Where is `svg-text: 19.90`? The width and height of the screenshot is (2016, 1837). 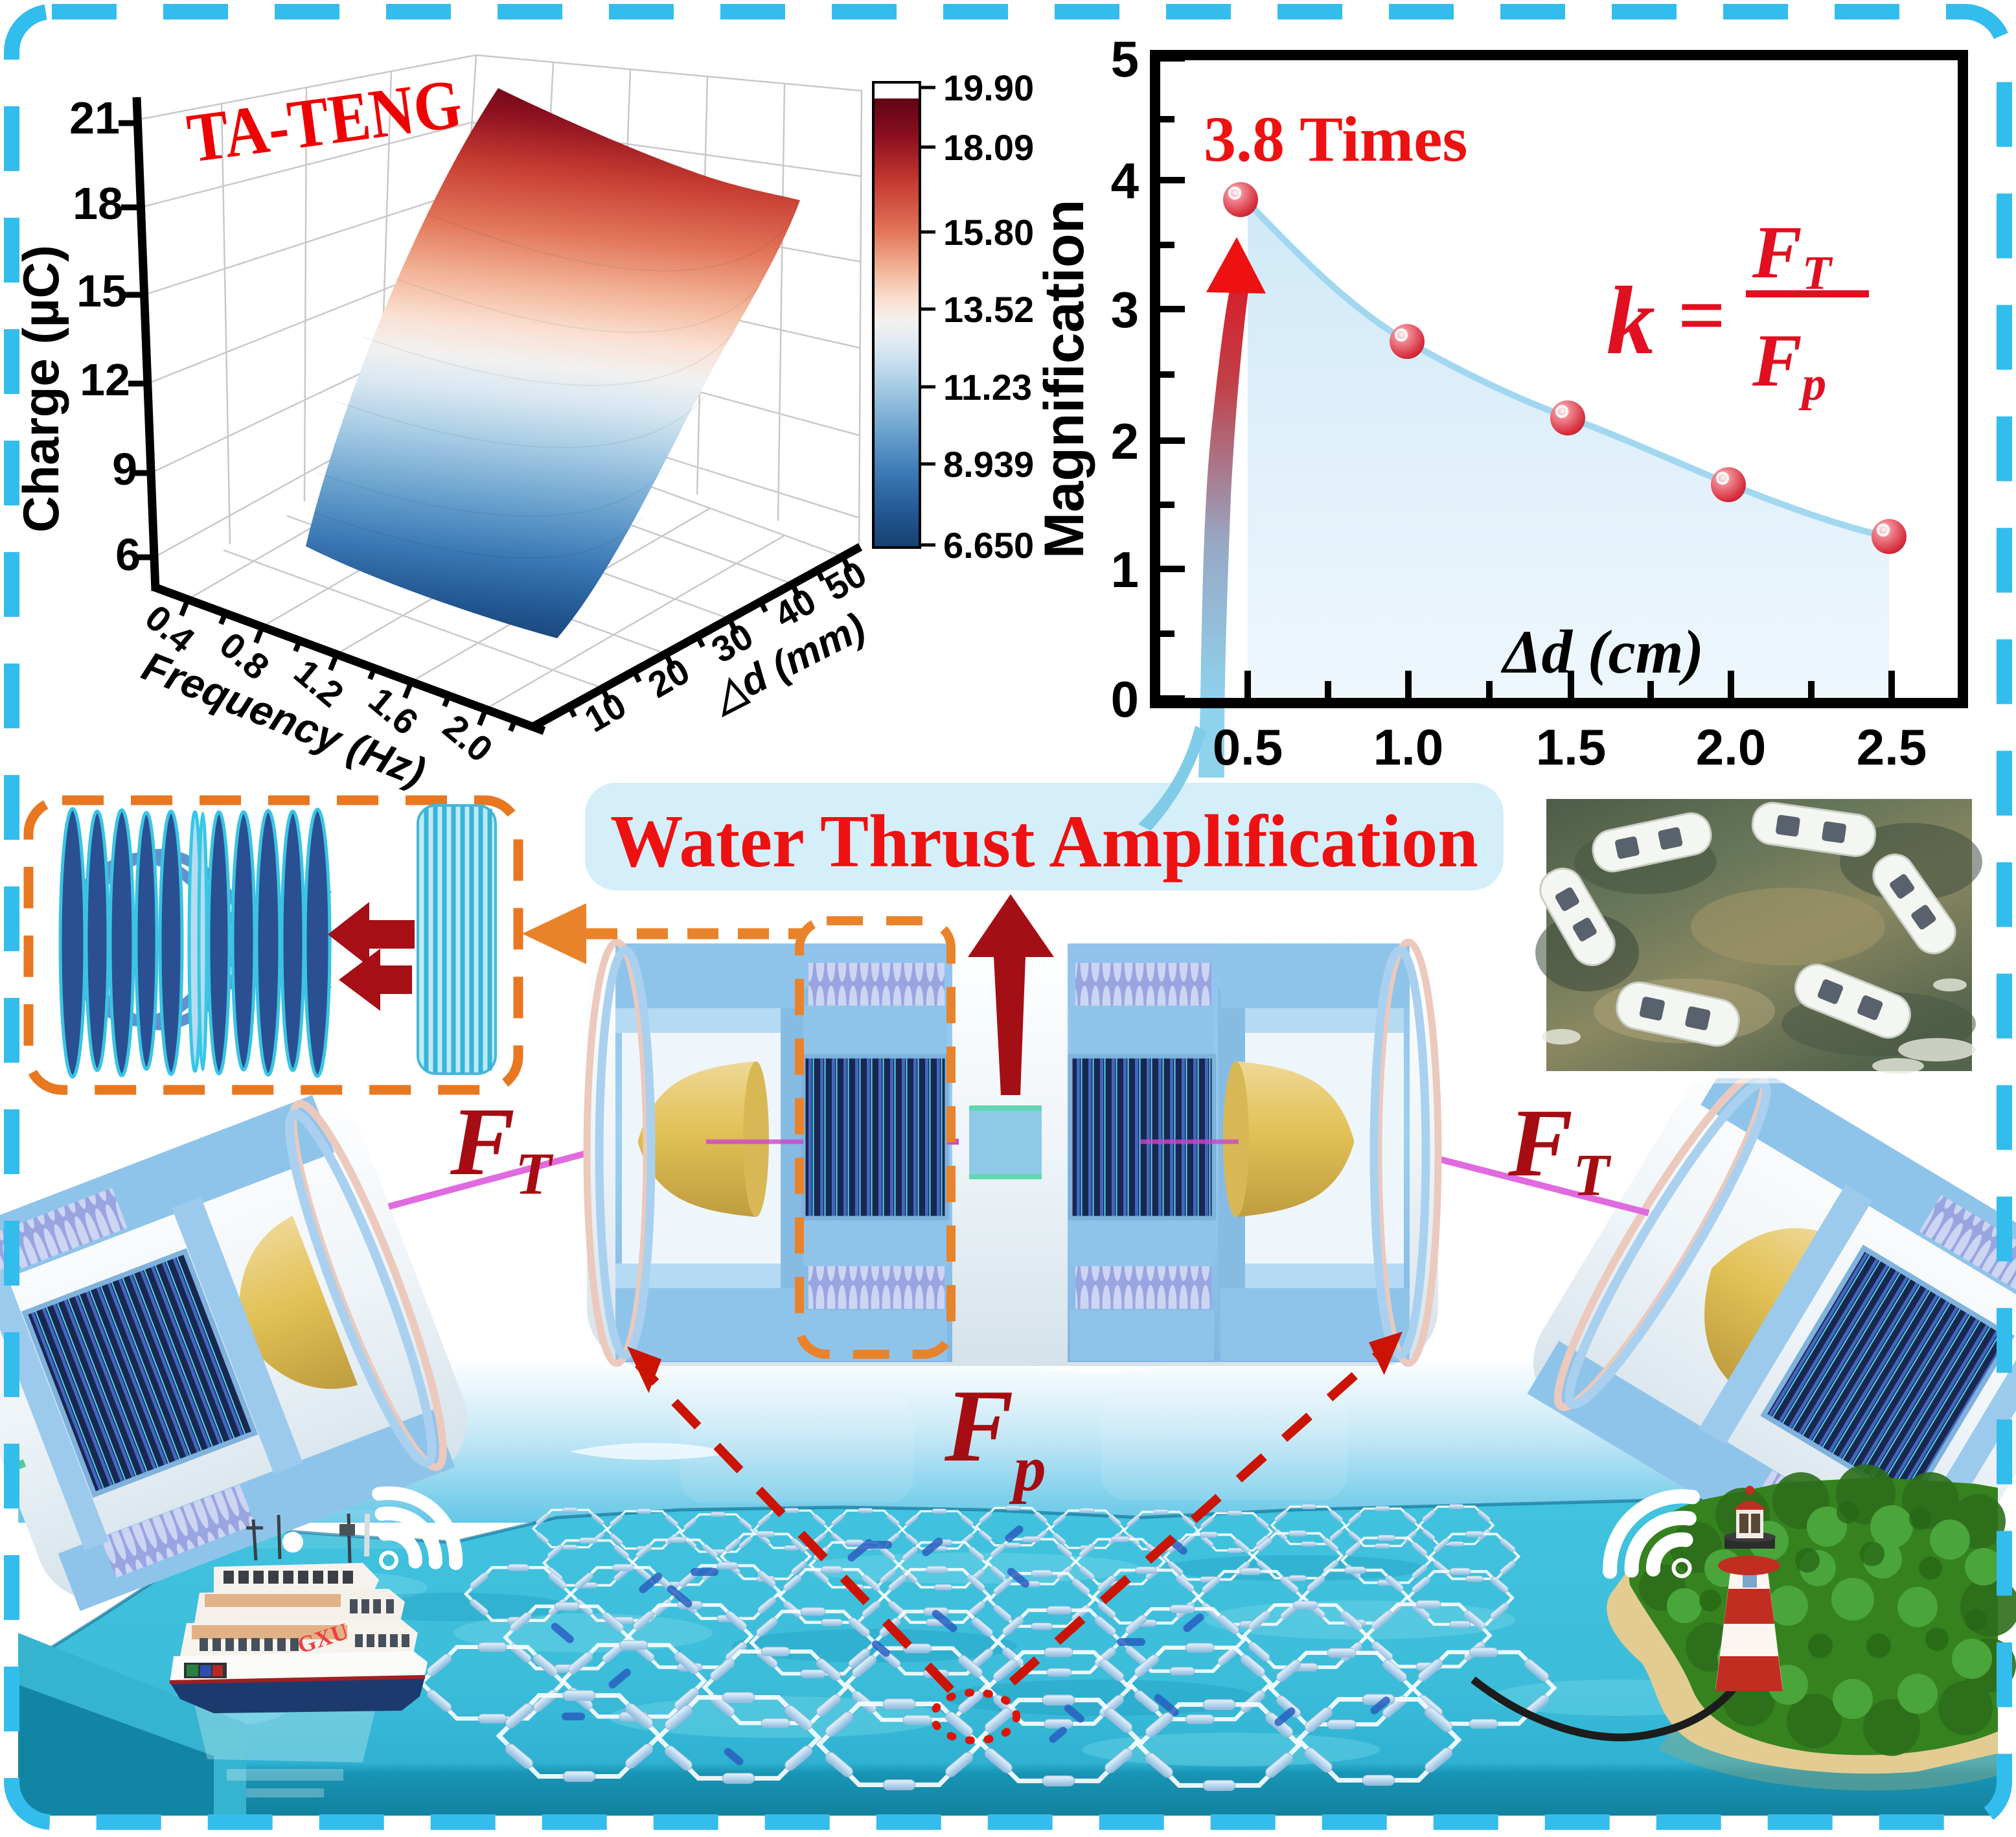
svg-text: 19.90 is located at coordinates (988, 87).